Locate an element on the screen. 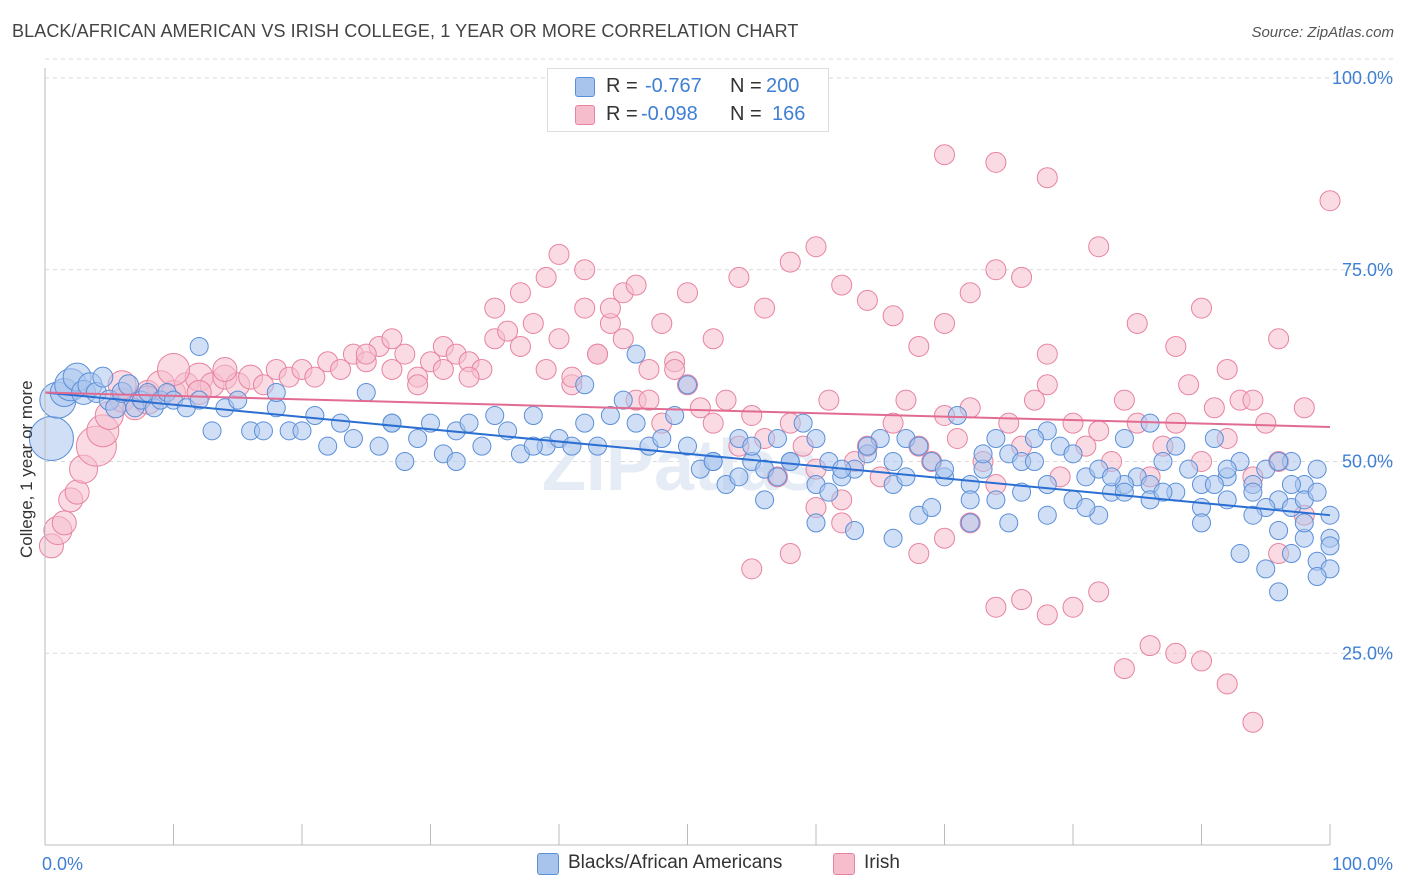 The width and height of the screenshot is (1406, 892). legend-r-value: -0.098 is located at coordinates (669, 114).